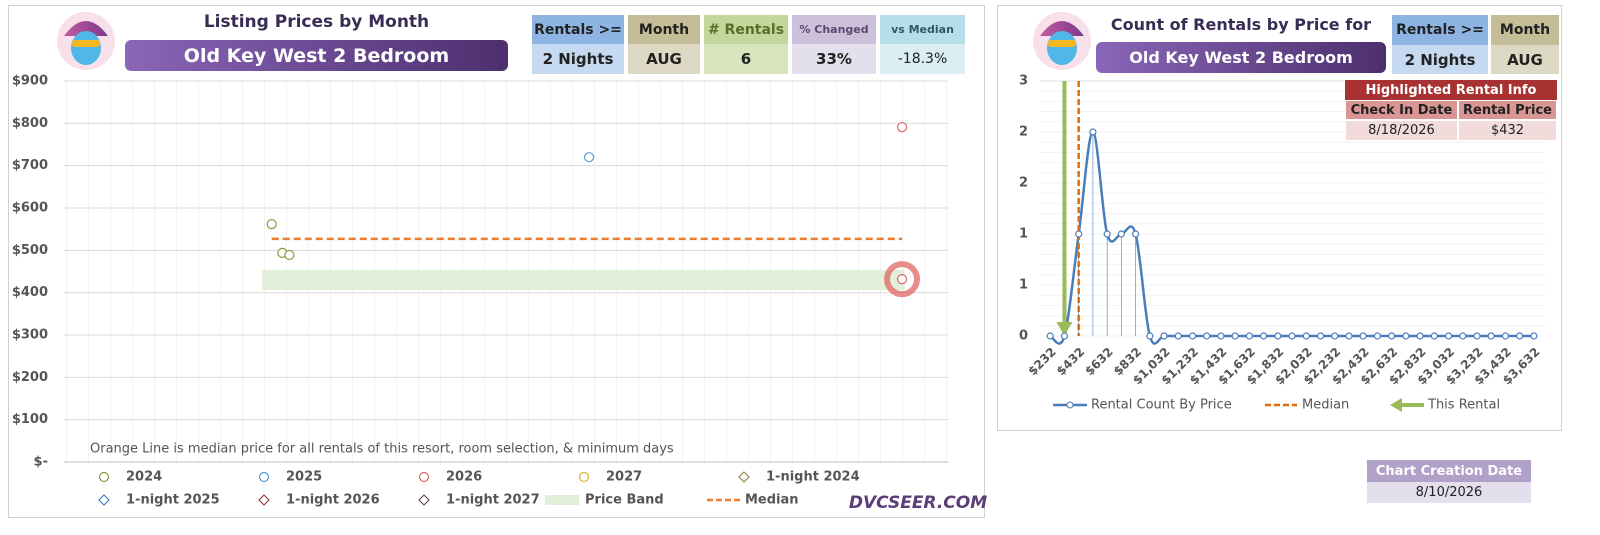  I want to click on legend-label: 2025, so click(304, 477).